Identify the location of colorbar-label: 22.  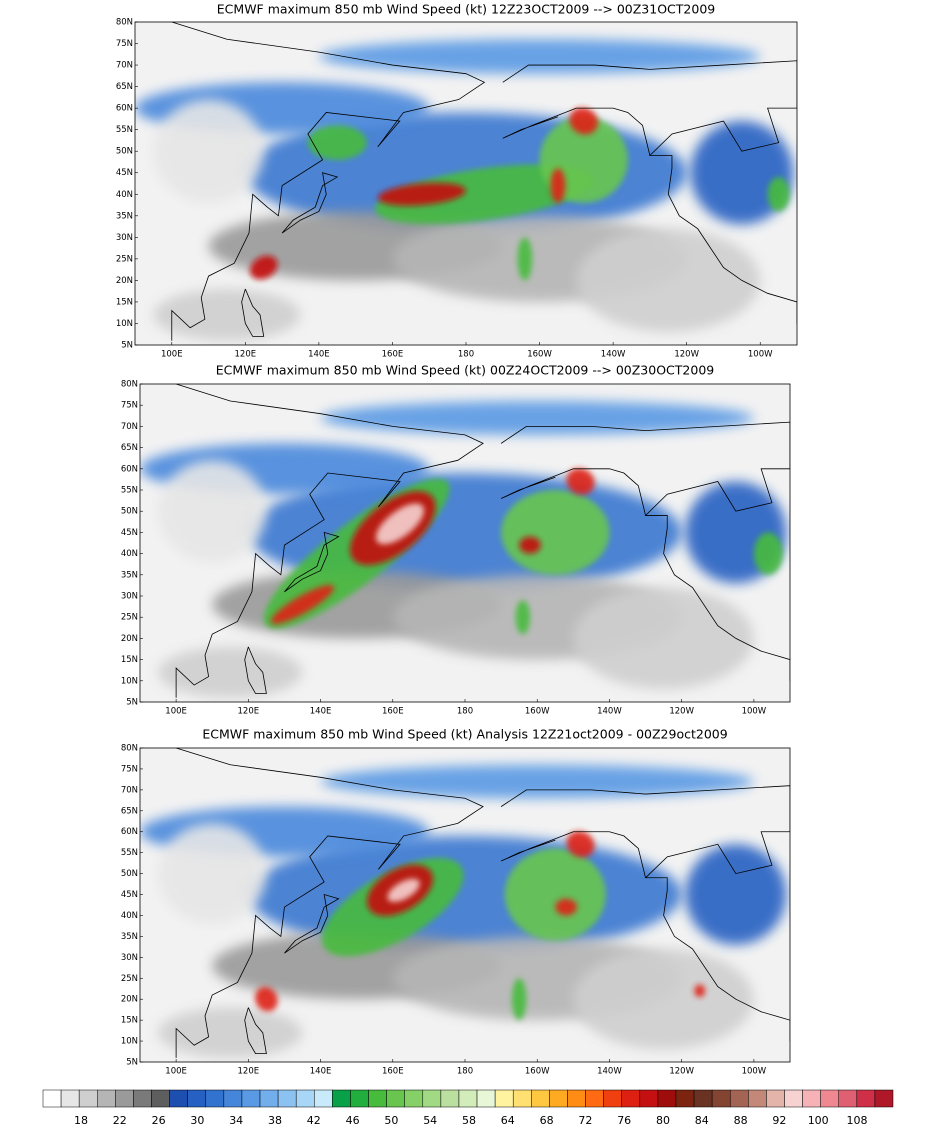
(120, 1120).